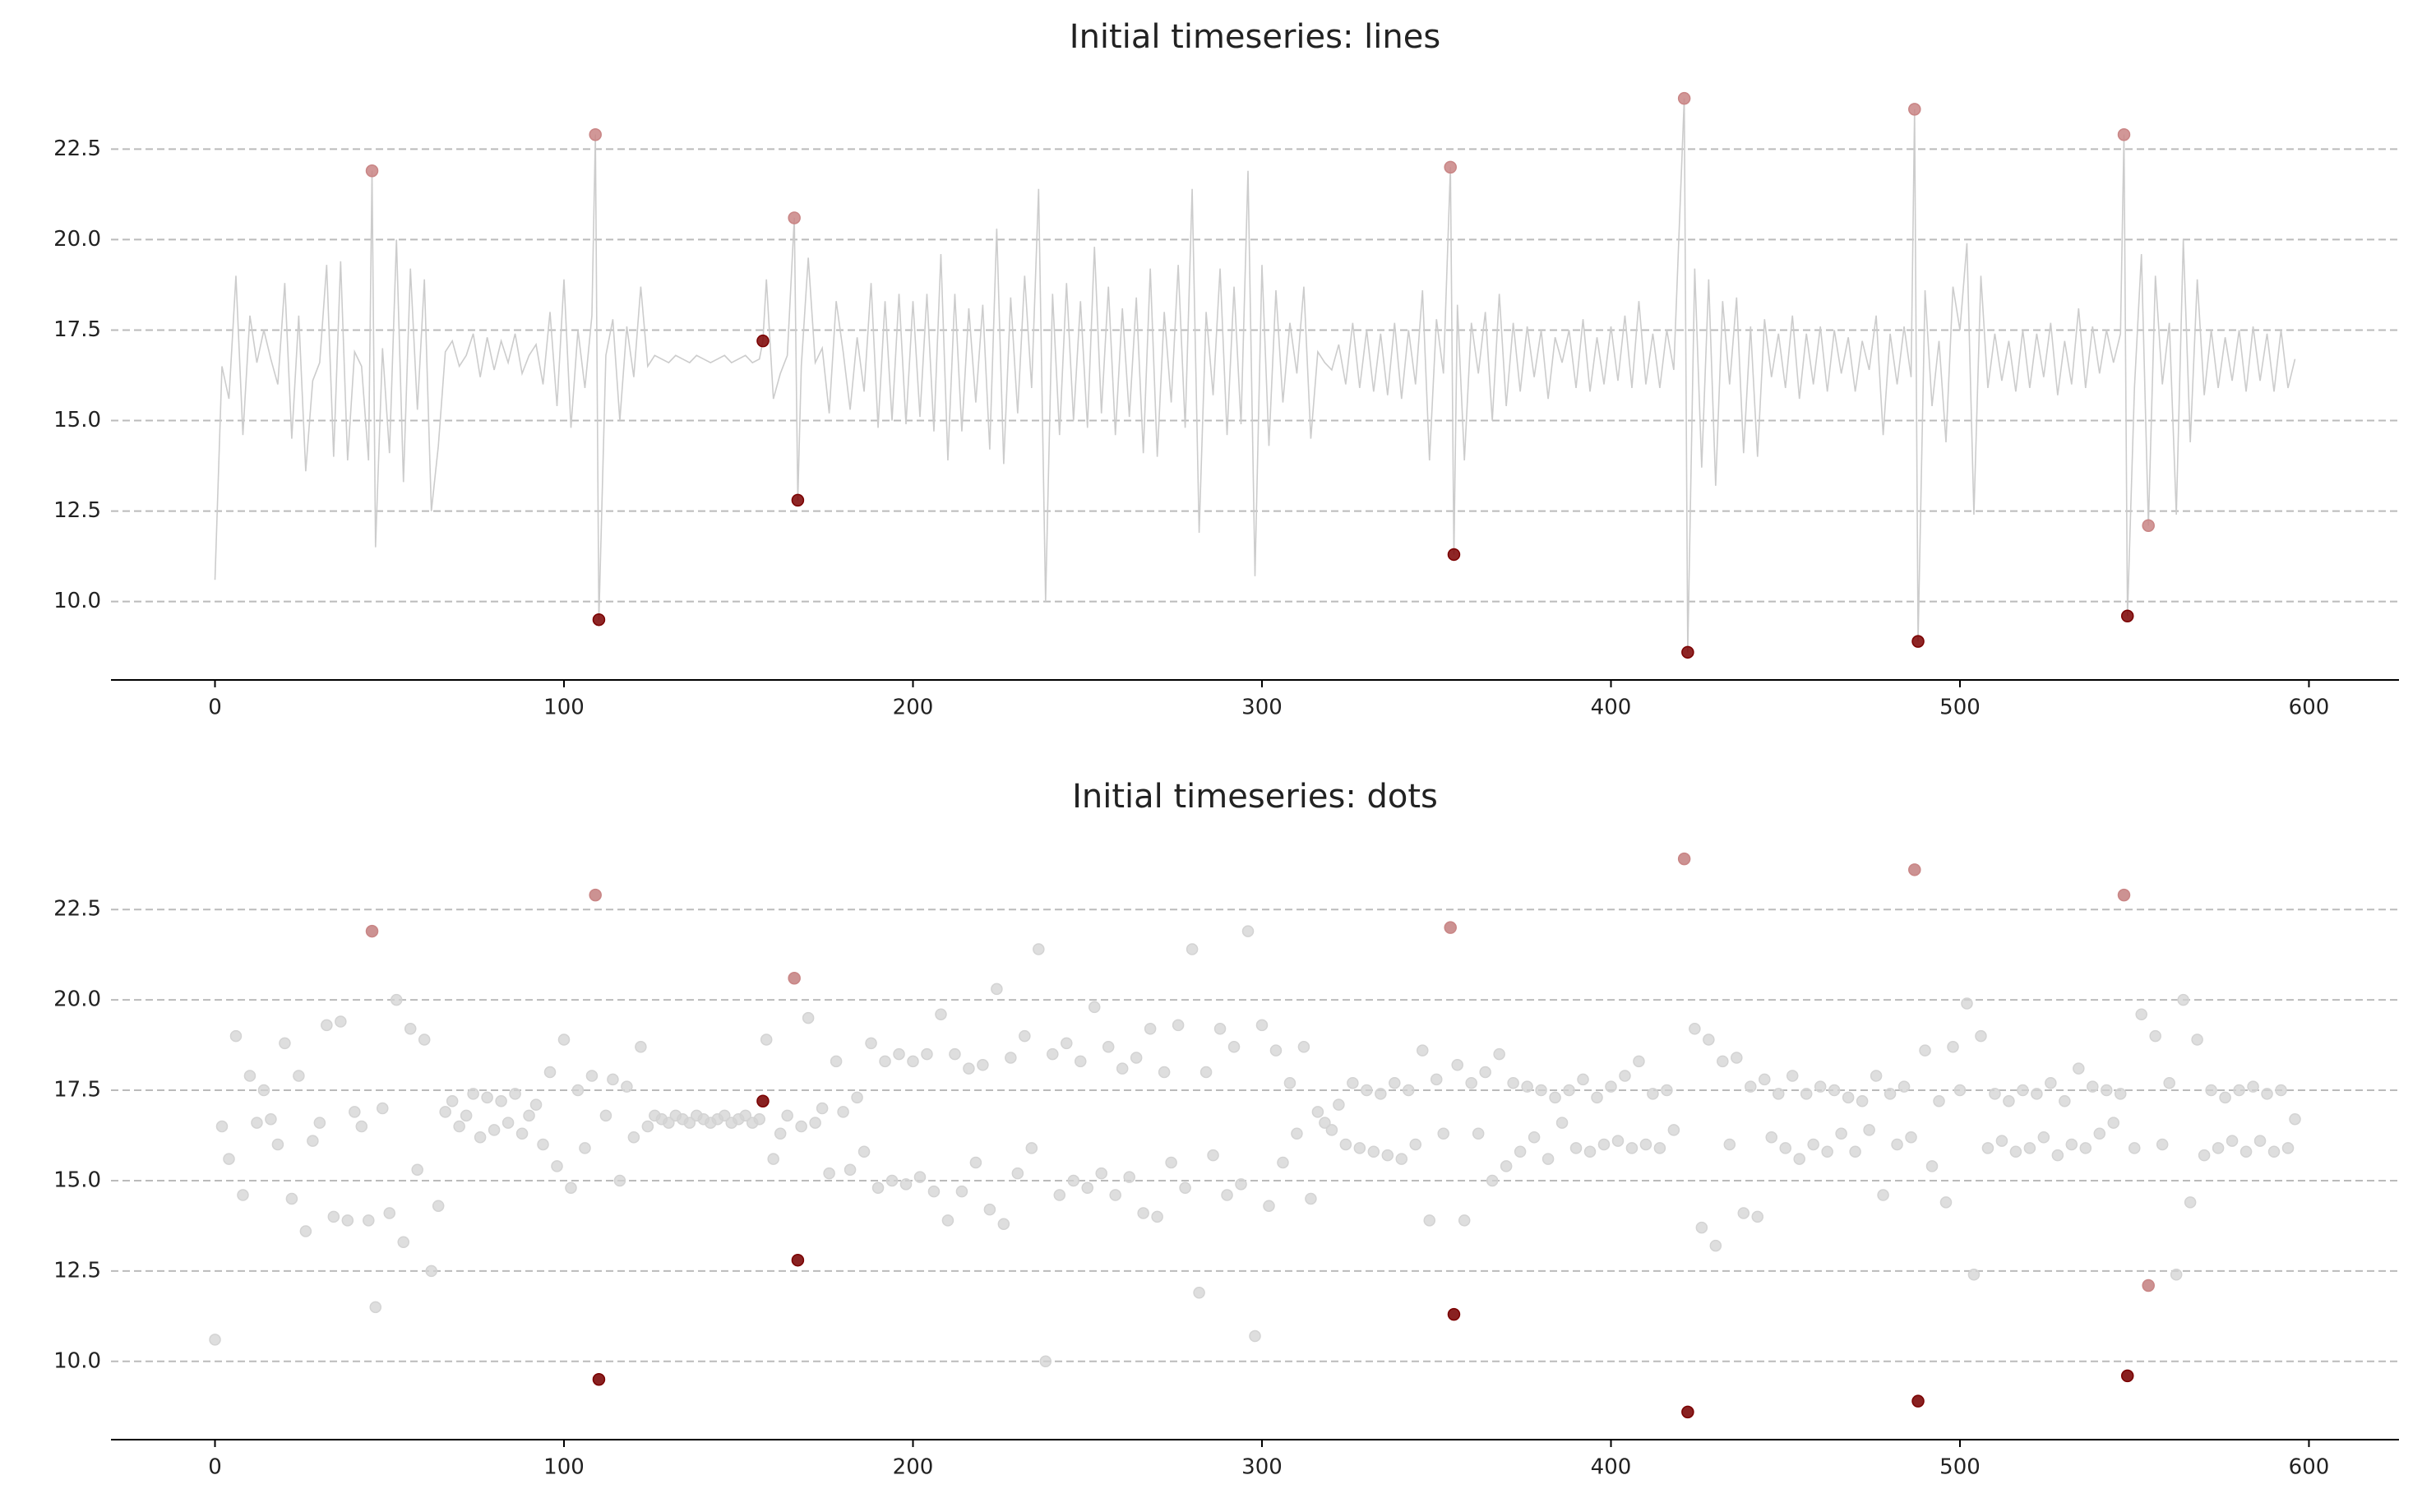 The image size is (2422, 1512). What do you see at coordinates (77, 909) in the screenshot?
I see `y-tick-label: 22.5` at bounding box center [77, 909].